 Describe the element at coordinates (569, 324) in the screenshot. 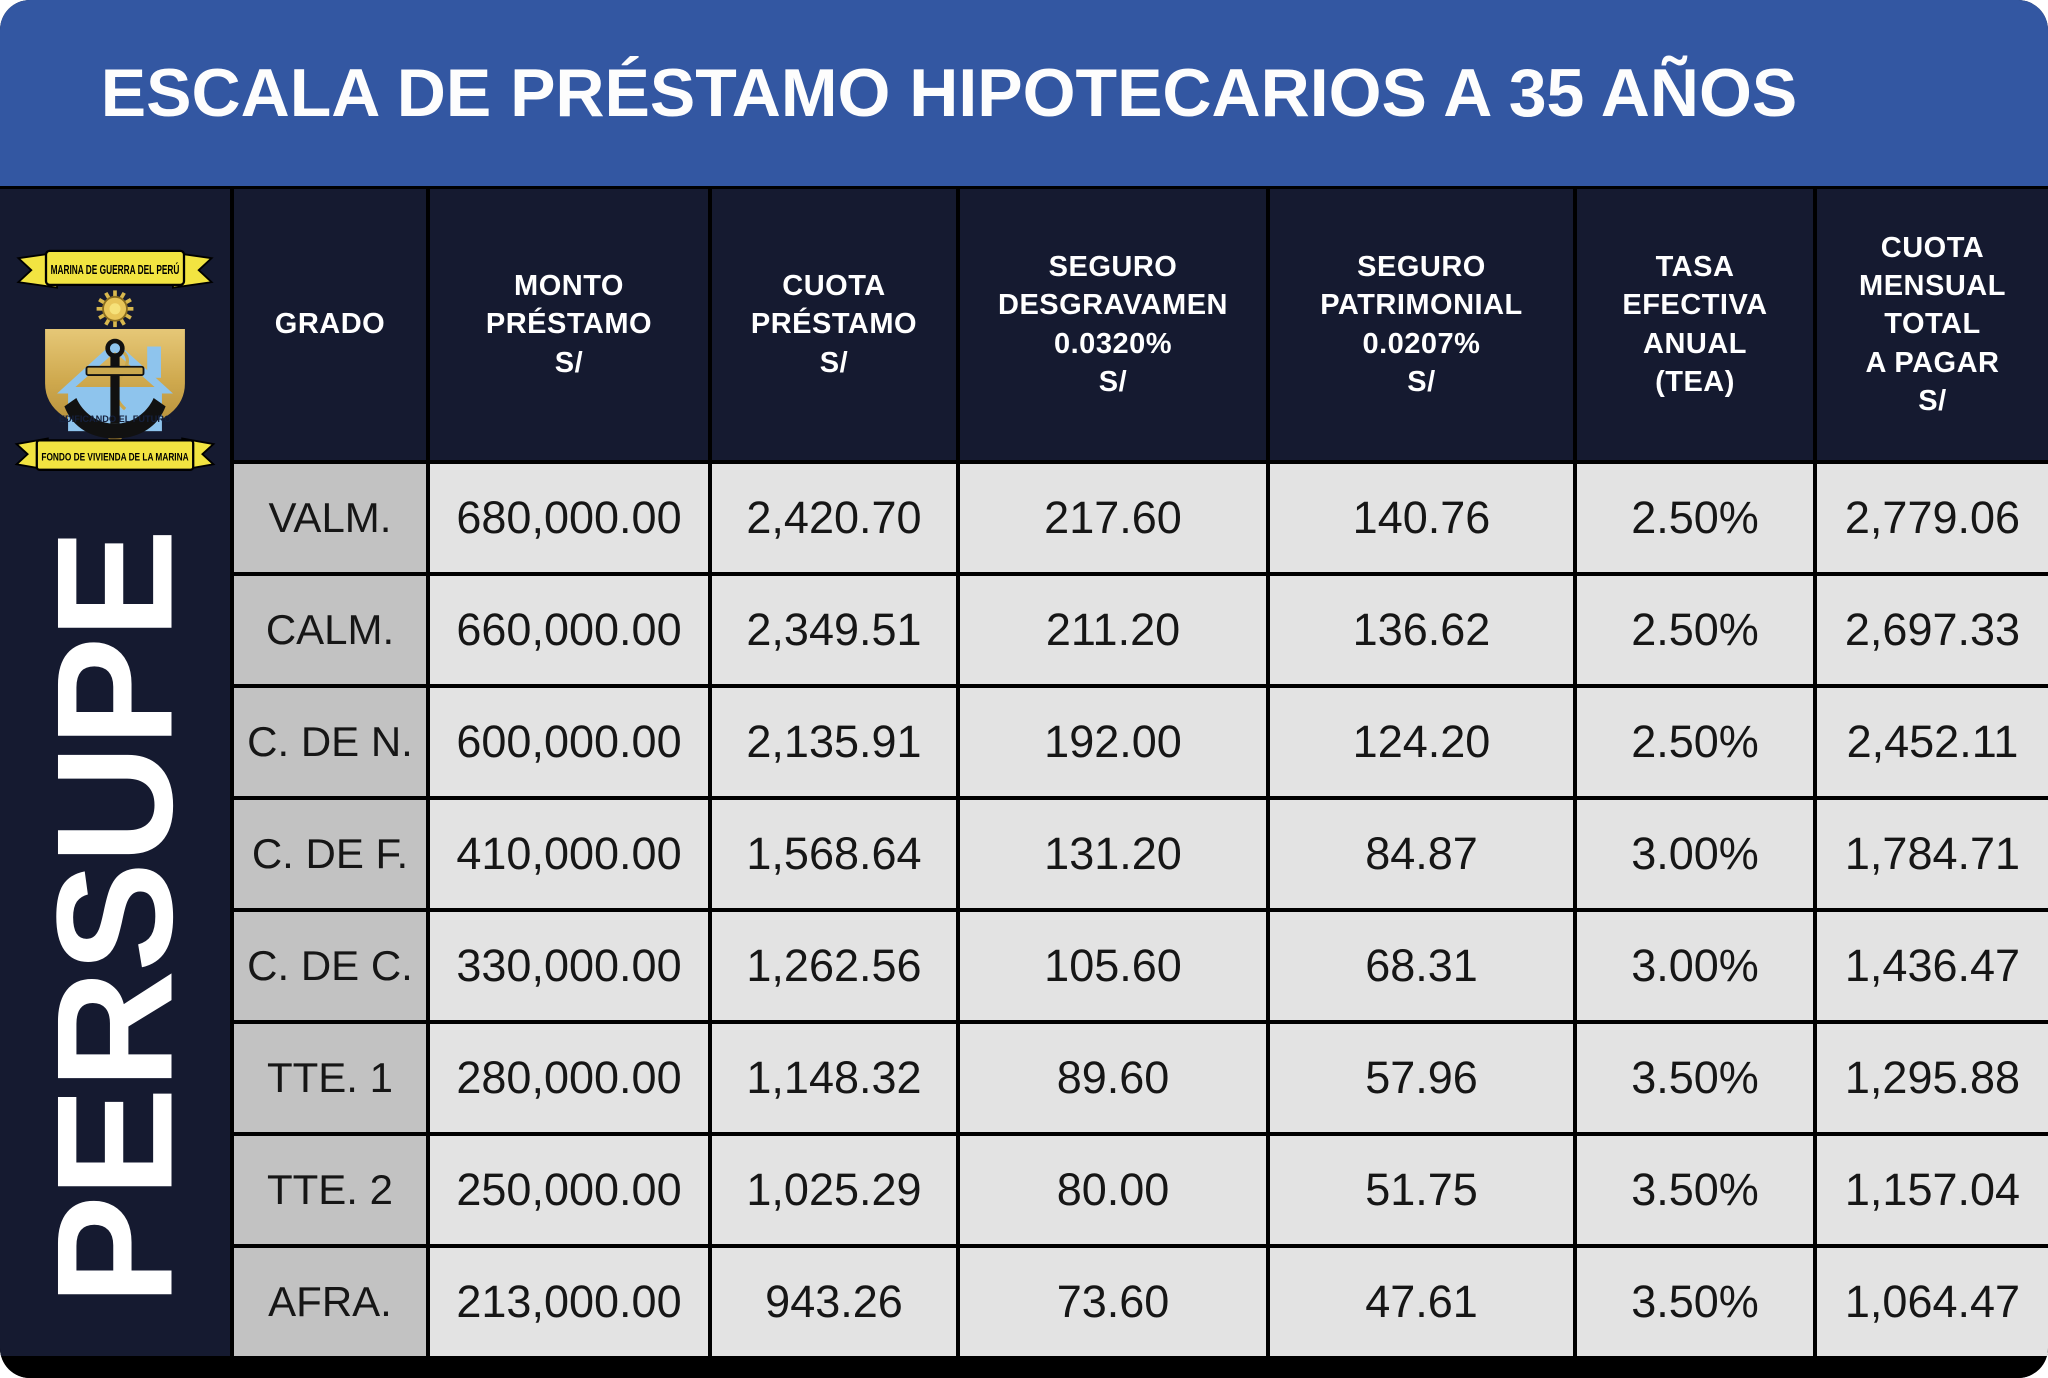

I see `column-header-monto-prestamo: MONTO PRÉSTAMO S/` at that location.